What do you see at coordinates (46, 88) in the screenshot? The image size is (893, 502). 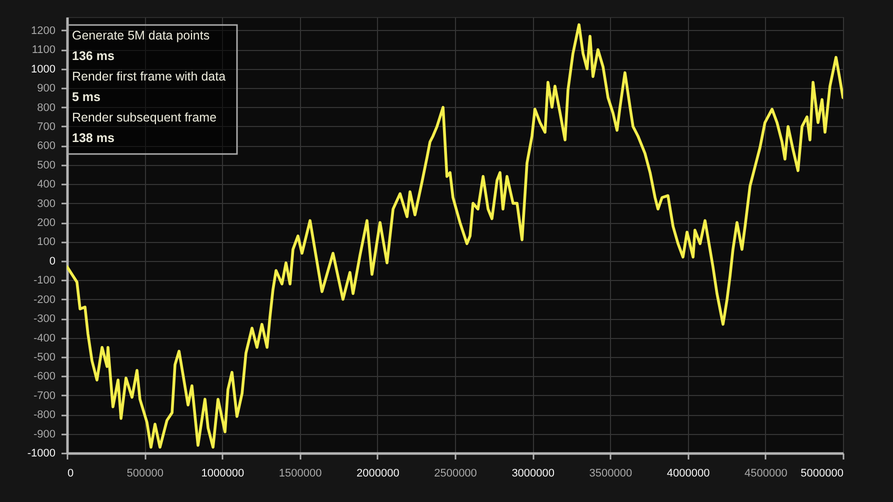 I see `y-tick-label: 900` at bounding box center [46, 88].